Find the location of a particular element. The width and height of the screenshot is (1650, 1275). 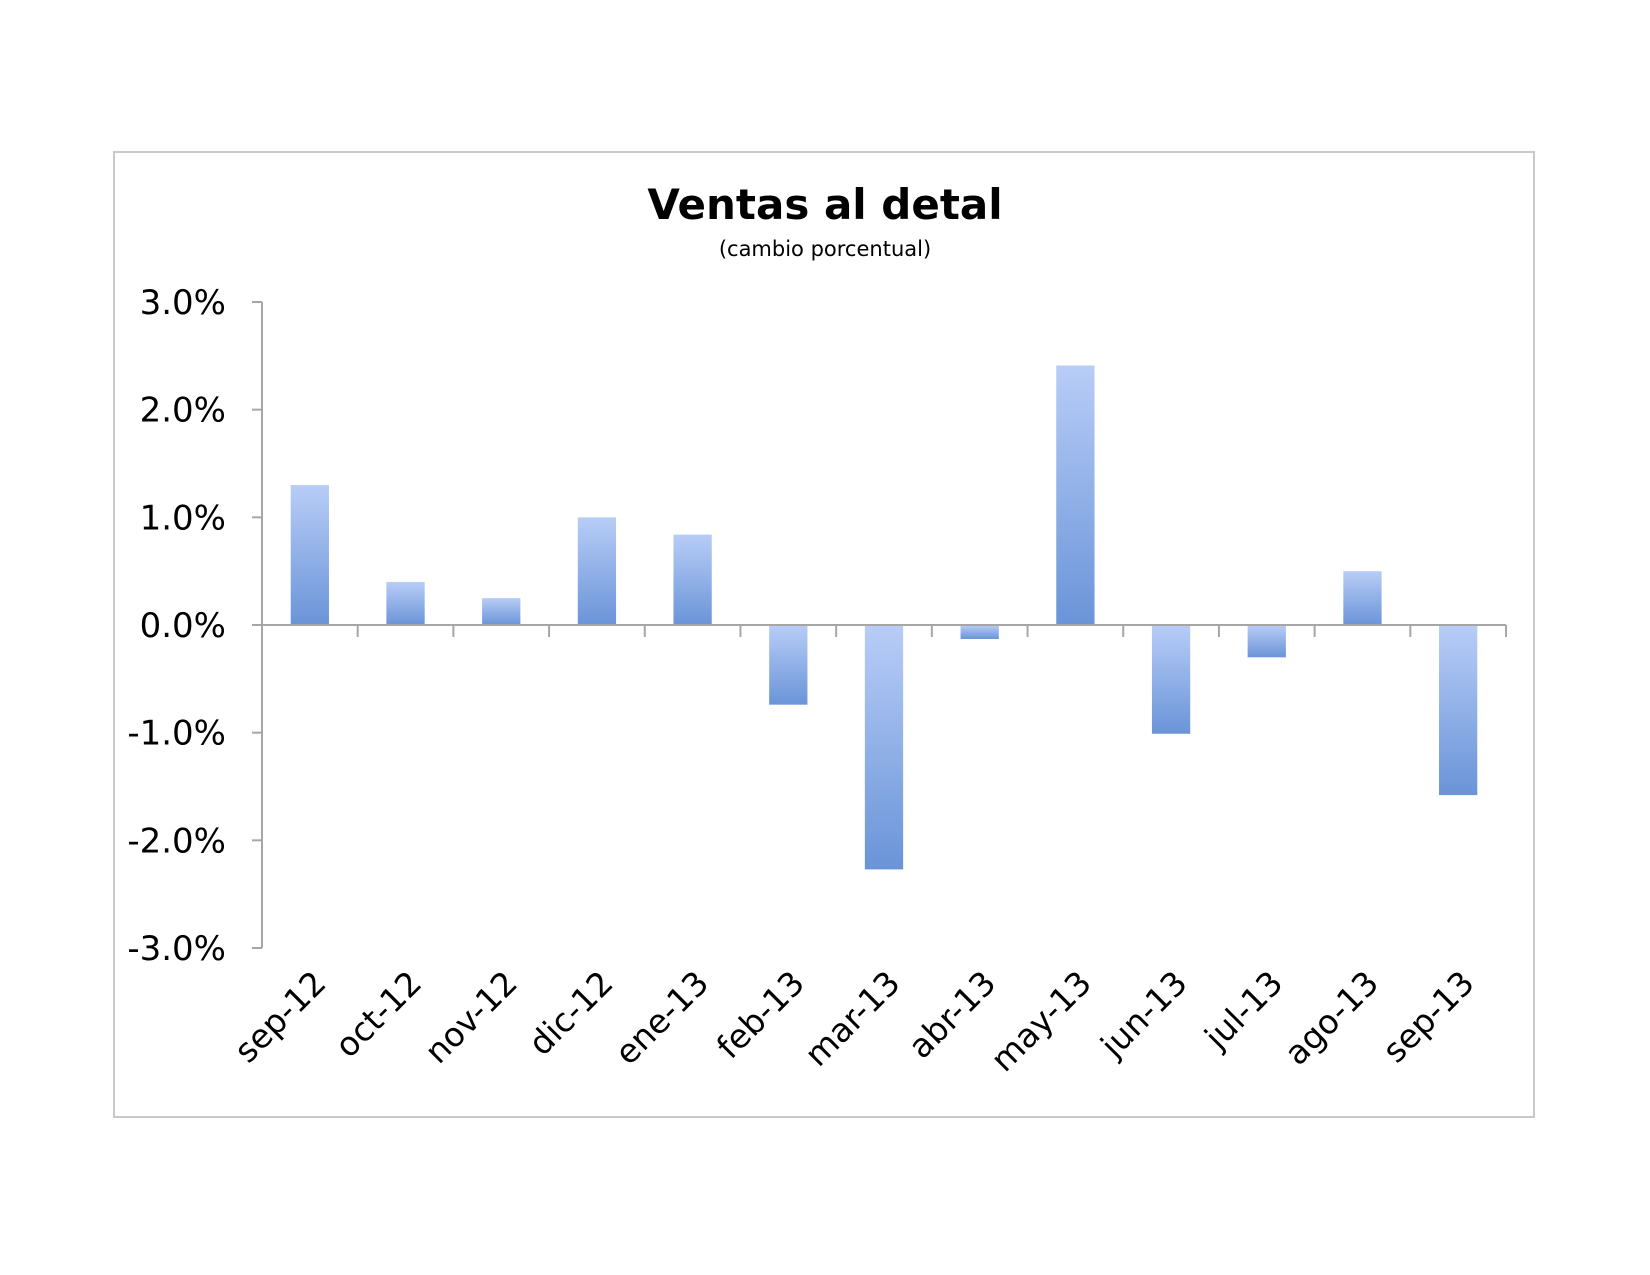

chart-subtitle: (cambio porcentual) is located at coordinates (825, 249).